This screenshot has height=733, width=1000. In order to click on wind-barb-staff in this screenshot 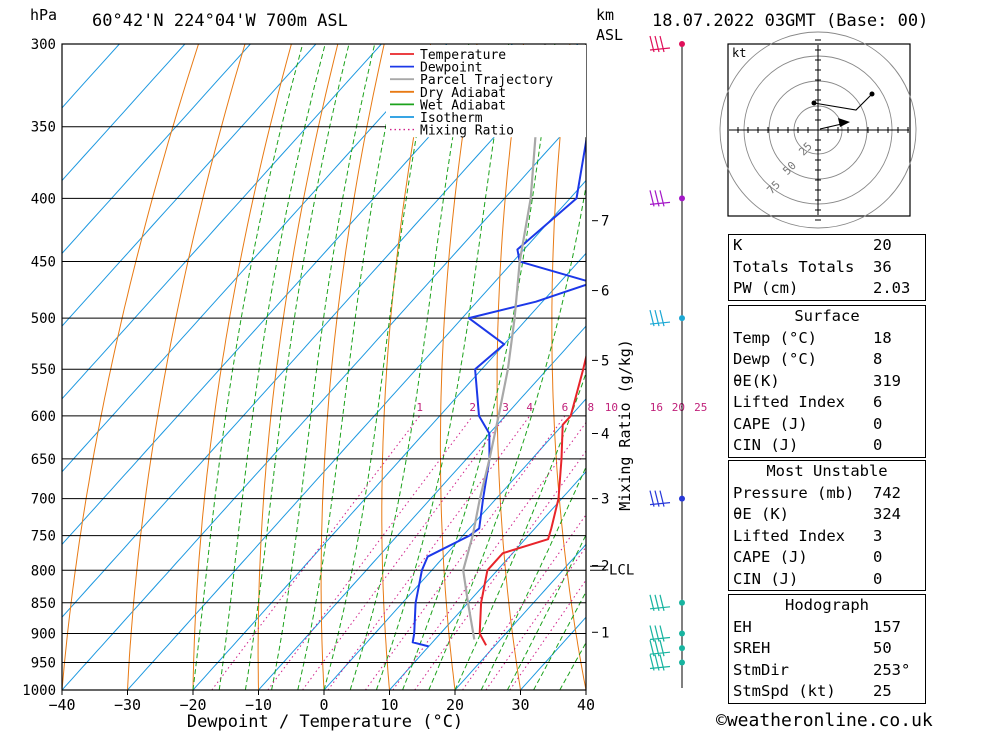, I will do `click(660, 504)`.